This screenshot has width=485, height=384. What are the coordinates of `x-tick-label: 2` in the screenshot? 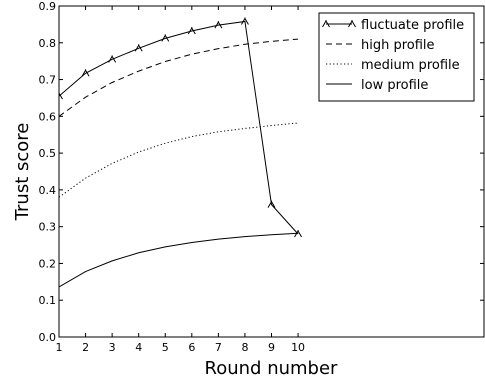 It's located at (85, 347).